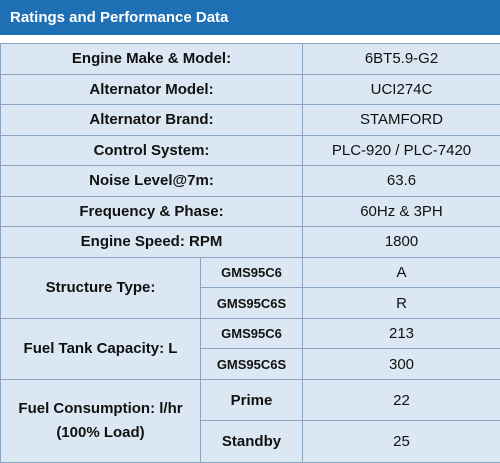 This screenshot has height=463, width=500. I want to click on fuel-consumption-label: Fuel Consumption: l/hr (100% Load), so click(100, 420).